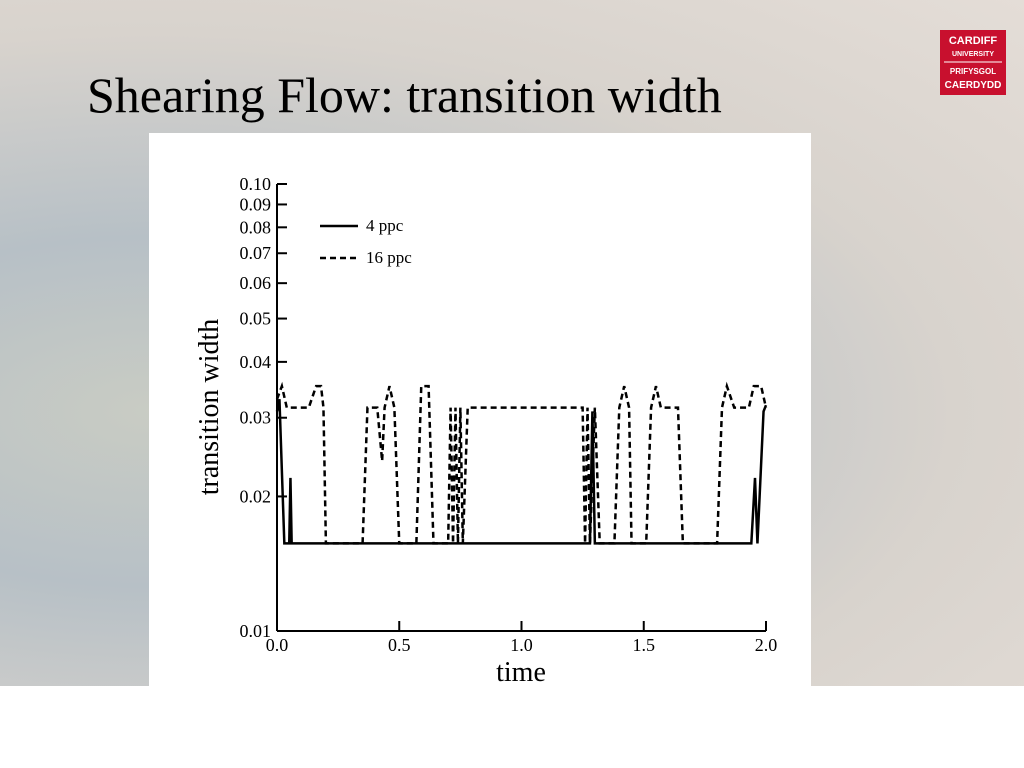  I want to click on y-tick-label: 0.03, so click(256, 418).